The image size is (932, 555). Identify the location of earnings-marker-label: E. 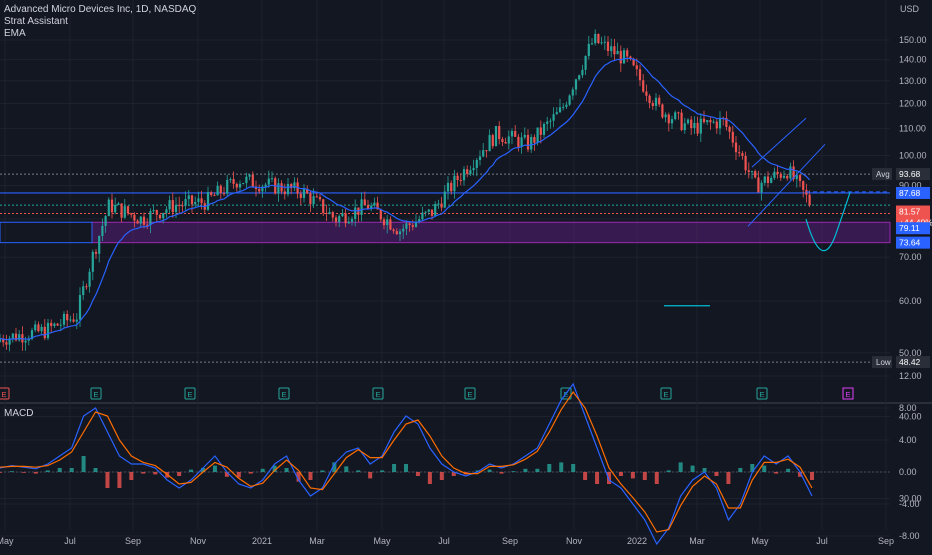
(377, 394).